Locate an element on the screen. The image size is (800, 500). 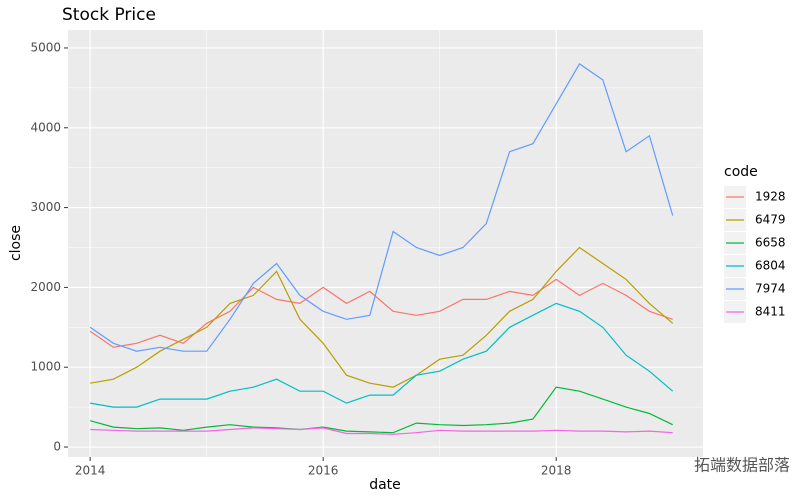
legend-title: code is located at coordinates (741, 172).